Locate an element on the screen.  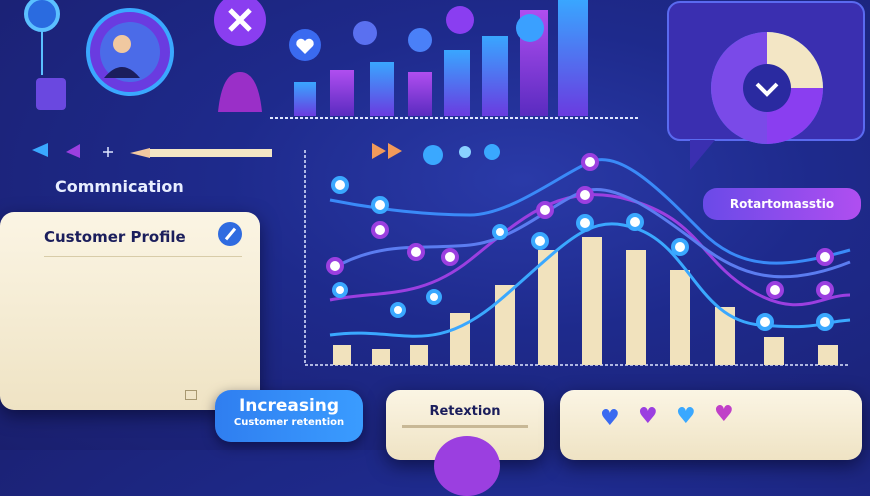
purple-bubble-label: Rotartomasstio is located at coordinates (782, 204).